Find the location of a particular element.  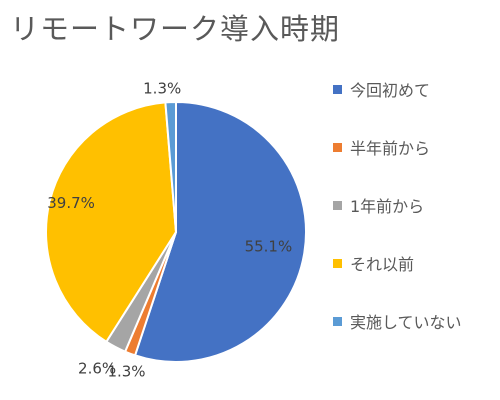

legend-item: 実施していない is located at coordinates (415, 321).